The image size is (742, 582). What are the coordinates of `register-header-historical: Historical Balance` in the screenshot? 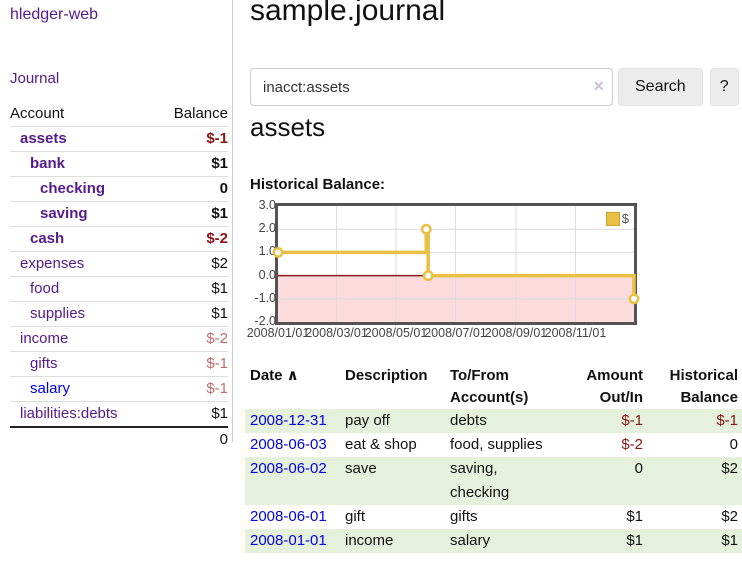 It's located at (703, 386).